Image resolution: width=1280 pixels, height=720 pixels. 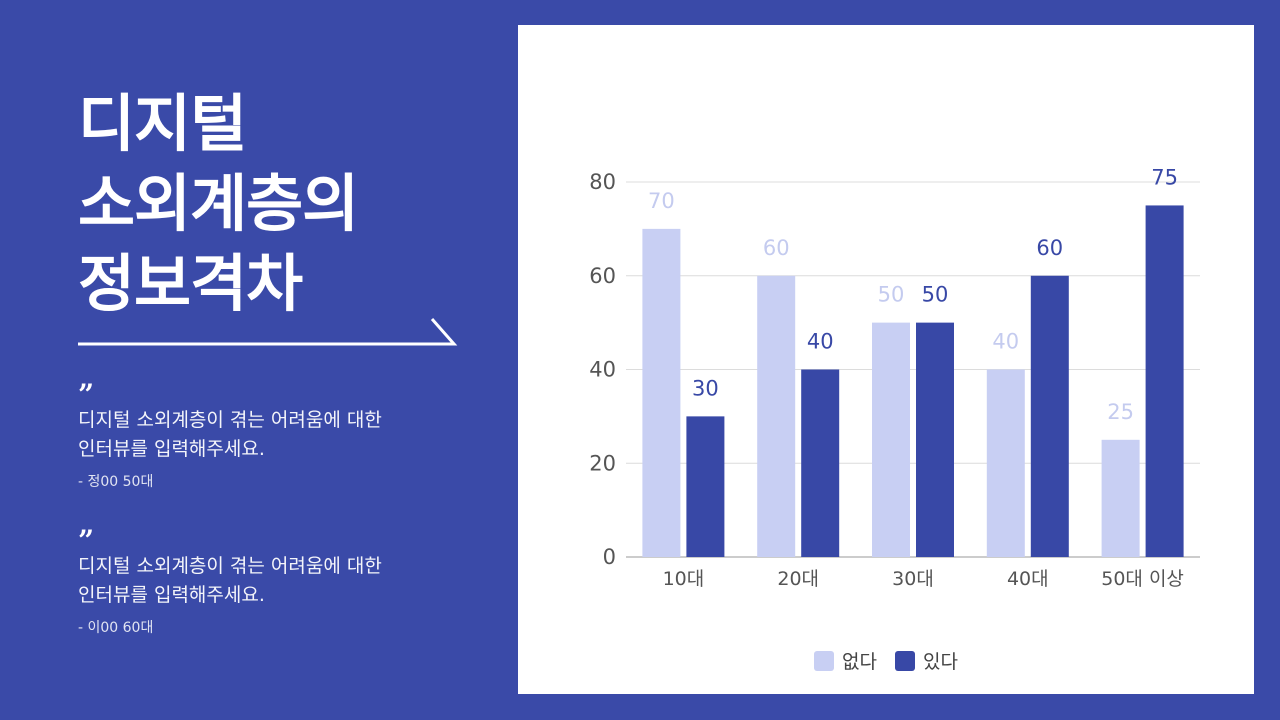 I want to click on data-label-yes: 30, so click(x=705, y=388).